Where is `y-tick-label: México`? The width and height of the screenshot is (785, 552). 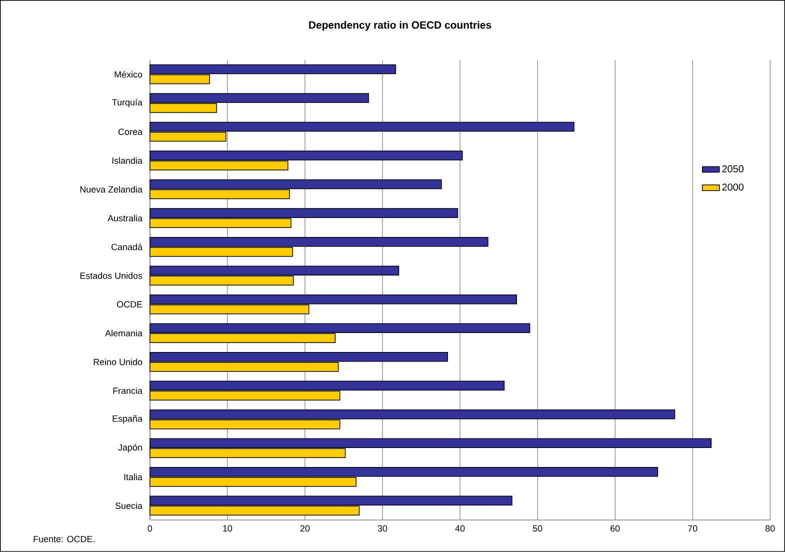 y-tick-label: México is located at coordinates (128, 74).